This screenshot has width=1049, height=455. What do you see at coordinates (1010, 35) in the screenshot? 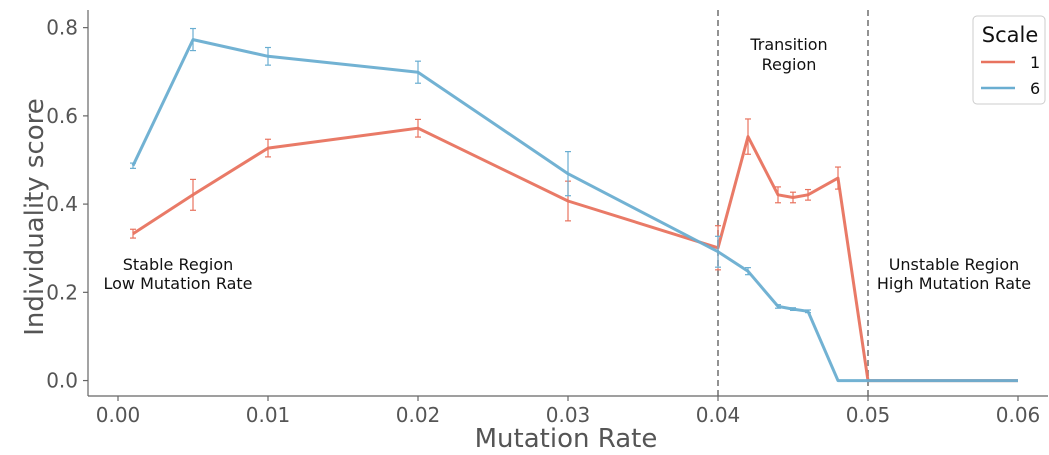
I see `legend-title: Scale` at bounding box center [1010, 35].